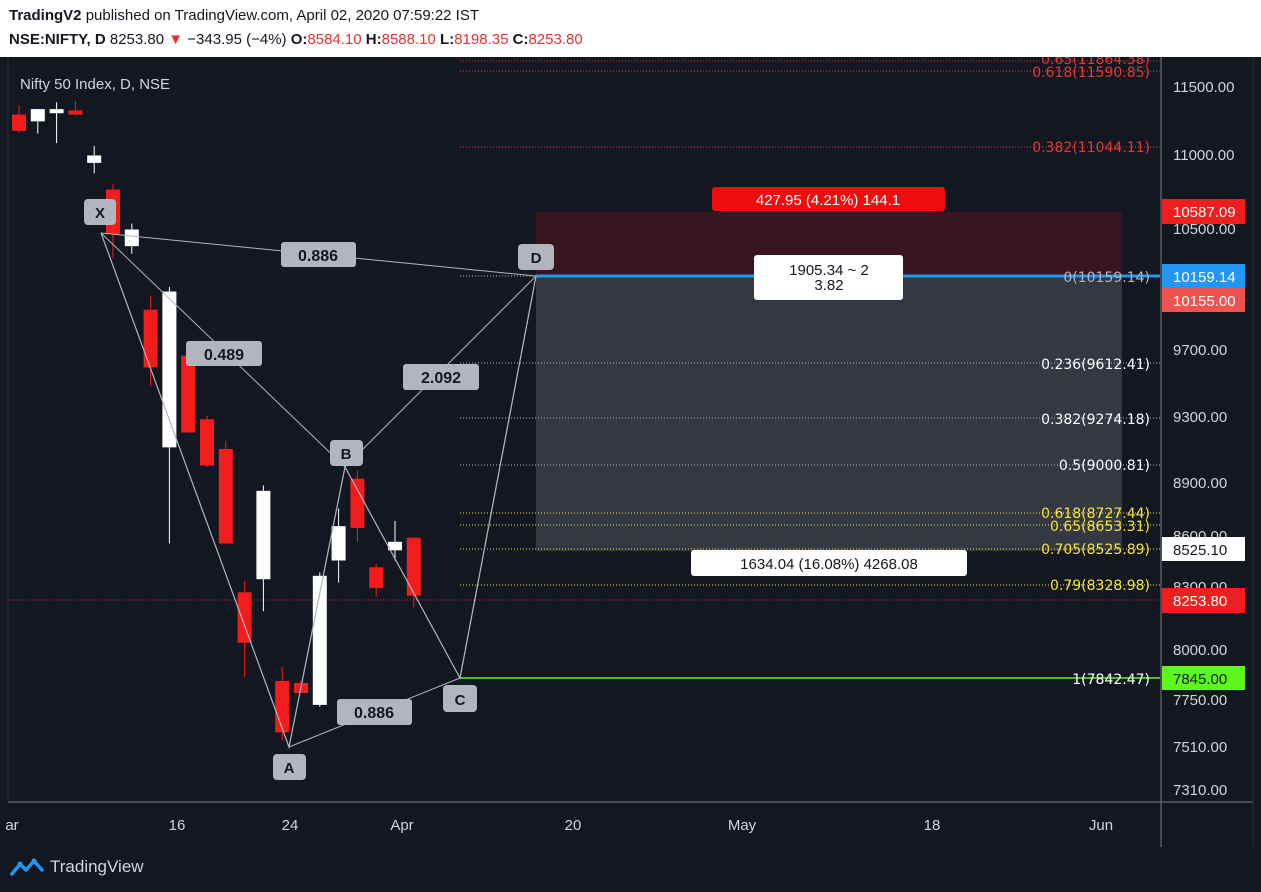 The width and height of the screenshot is (1261, 892). I want to click on point-a-label: A, so click(289, 767).